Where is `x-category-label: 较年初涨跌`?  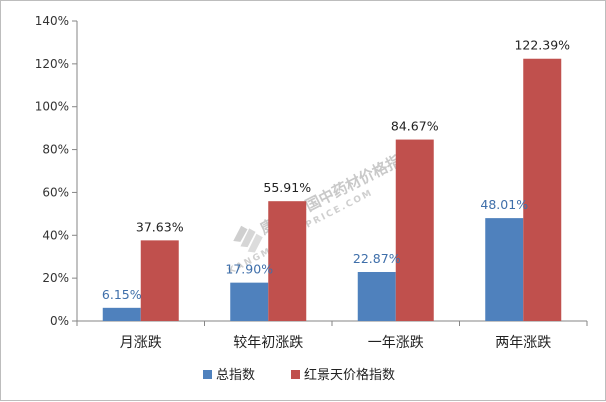
x-category-label: 较年初涨跌 is located at coordinates (268, 342).